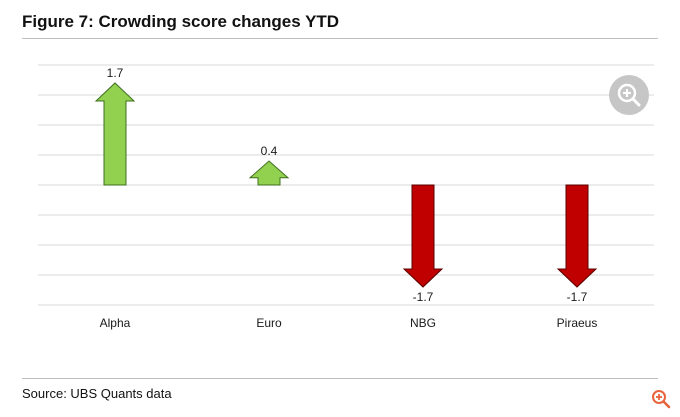 Image resolution: width=680 pixels, height=417 pixels. What do you see at coordinates (115, 134) in the screenshot?
I see `arrow-bar-alpha` at bounding box center [115, 134].